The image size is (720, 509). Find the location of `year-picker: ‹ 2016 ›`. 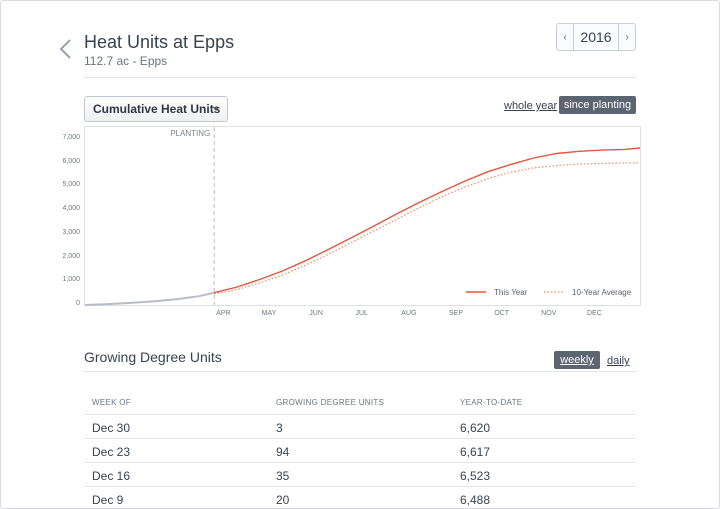

year-picker: ‹ 2016 › is located at coordinates (596, 37).